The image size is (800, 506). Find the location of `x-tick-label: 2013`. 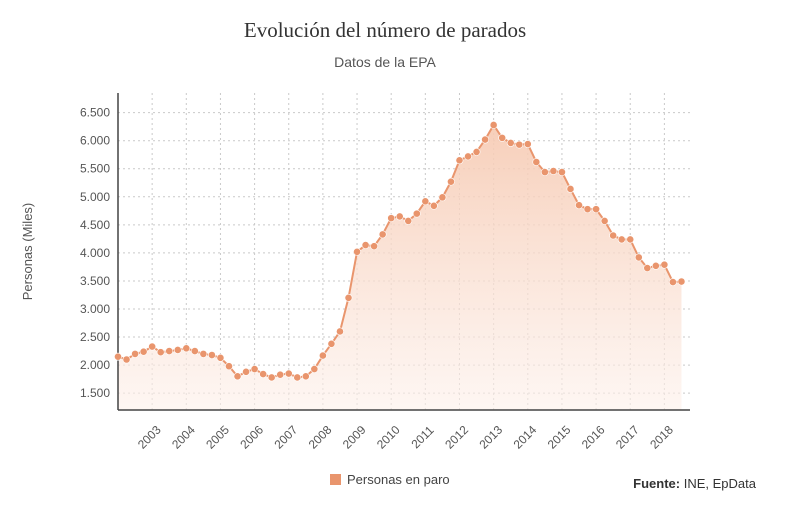

x-tick-label: 2013 is located at coordinates (490, 437).